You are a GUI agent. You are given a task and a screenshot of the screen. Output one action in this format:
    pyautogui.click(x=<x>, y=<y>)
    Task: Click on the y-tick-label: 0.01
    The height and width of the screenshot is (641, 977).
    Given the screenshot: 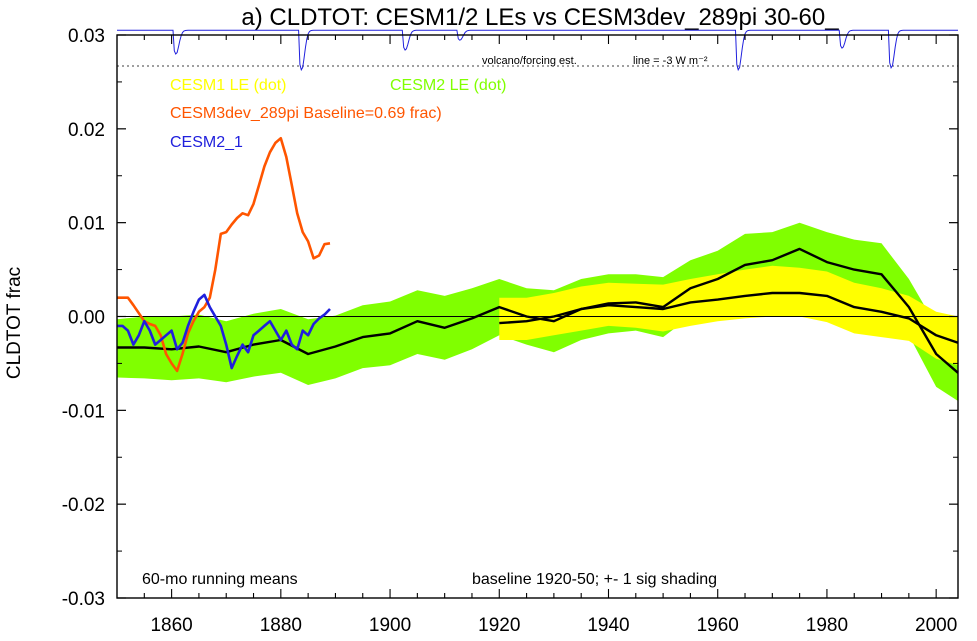 What is the action you would take?
    pyautogui.click(x=86, y=224)
    